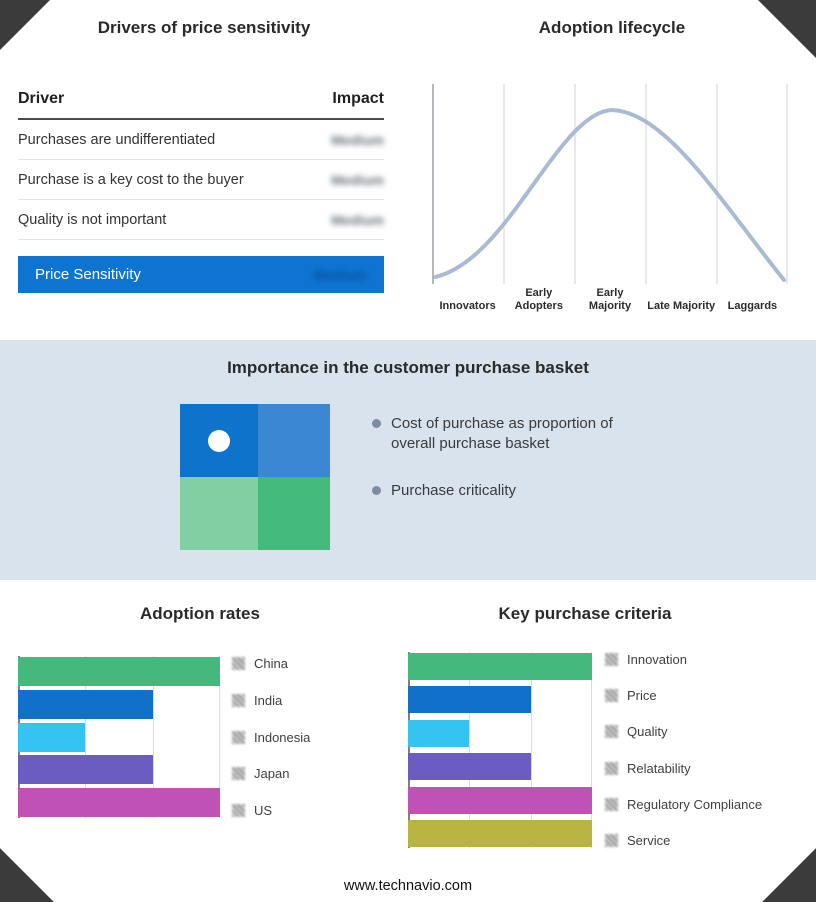 The height and width of the screenshot is (902, 816). Describe the element at coordinates (201, 274) in the screenshot. I see `price-sensitivity-bar: Price Sensitivity Medium` at that location.